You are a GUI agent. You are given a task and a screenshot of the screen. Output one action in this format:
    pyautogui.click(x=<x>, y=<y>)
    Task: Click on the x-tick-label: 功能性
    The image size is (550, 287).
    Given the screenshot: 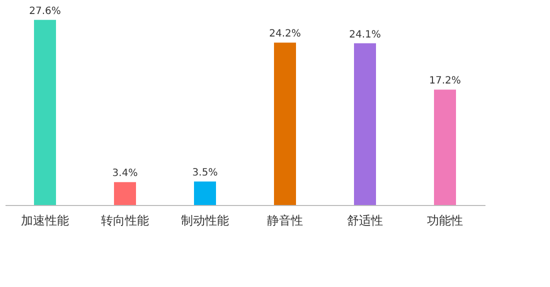 What is the action you would take?
    pyautogui.click(x=445, y=221)
    